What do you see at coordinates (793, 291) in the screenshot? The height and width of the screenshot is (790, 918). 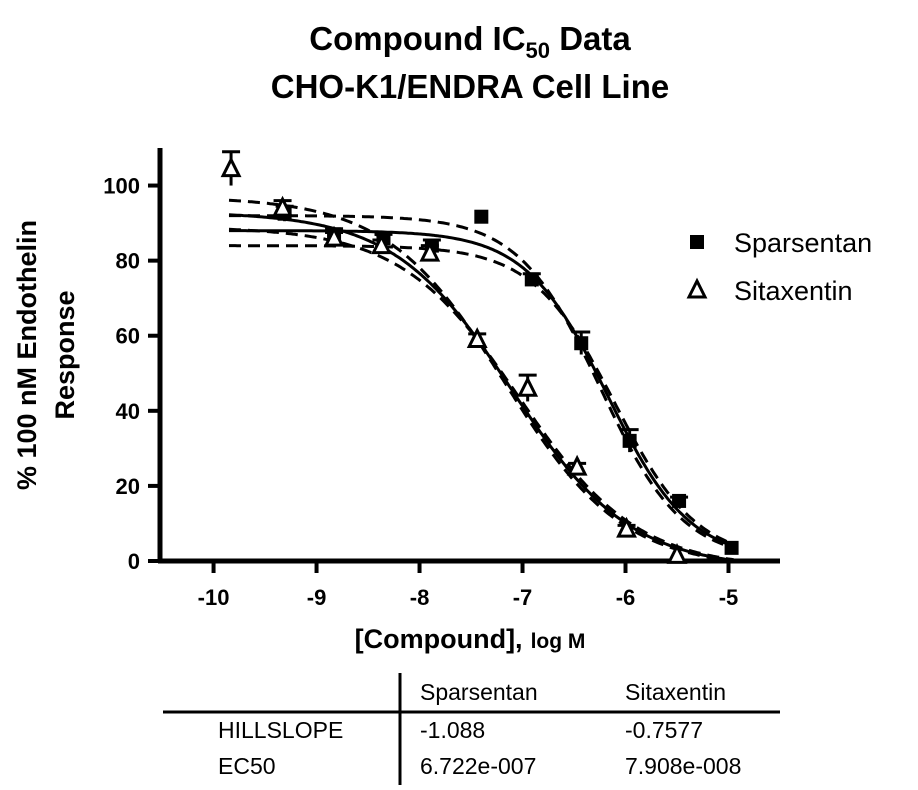 I see `legend-label-sitaxentin: Sitaxentin` at bounding box center [793, 291].